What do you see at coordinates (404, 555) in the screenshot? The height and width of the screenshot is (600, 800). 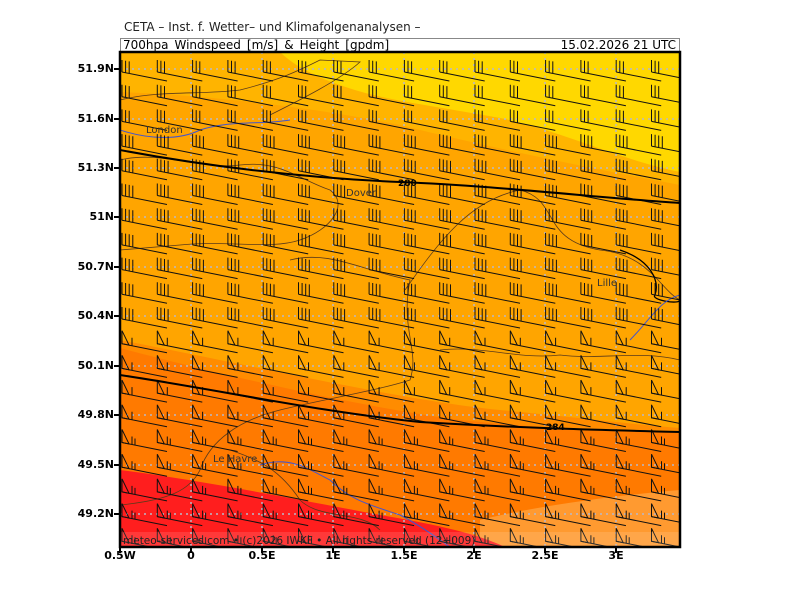 I see `lon-tick-label: 1.5E` at bounding box center [404, 555].